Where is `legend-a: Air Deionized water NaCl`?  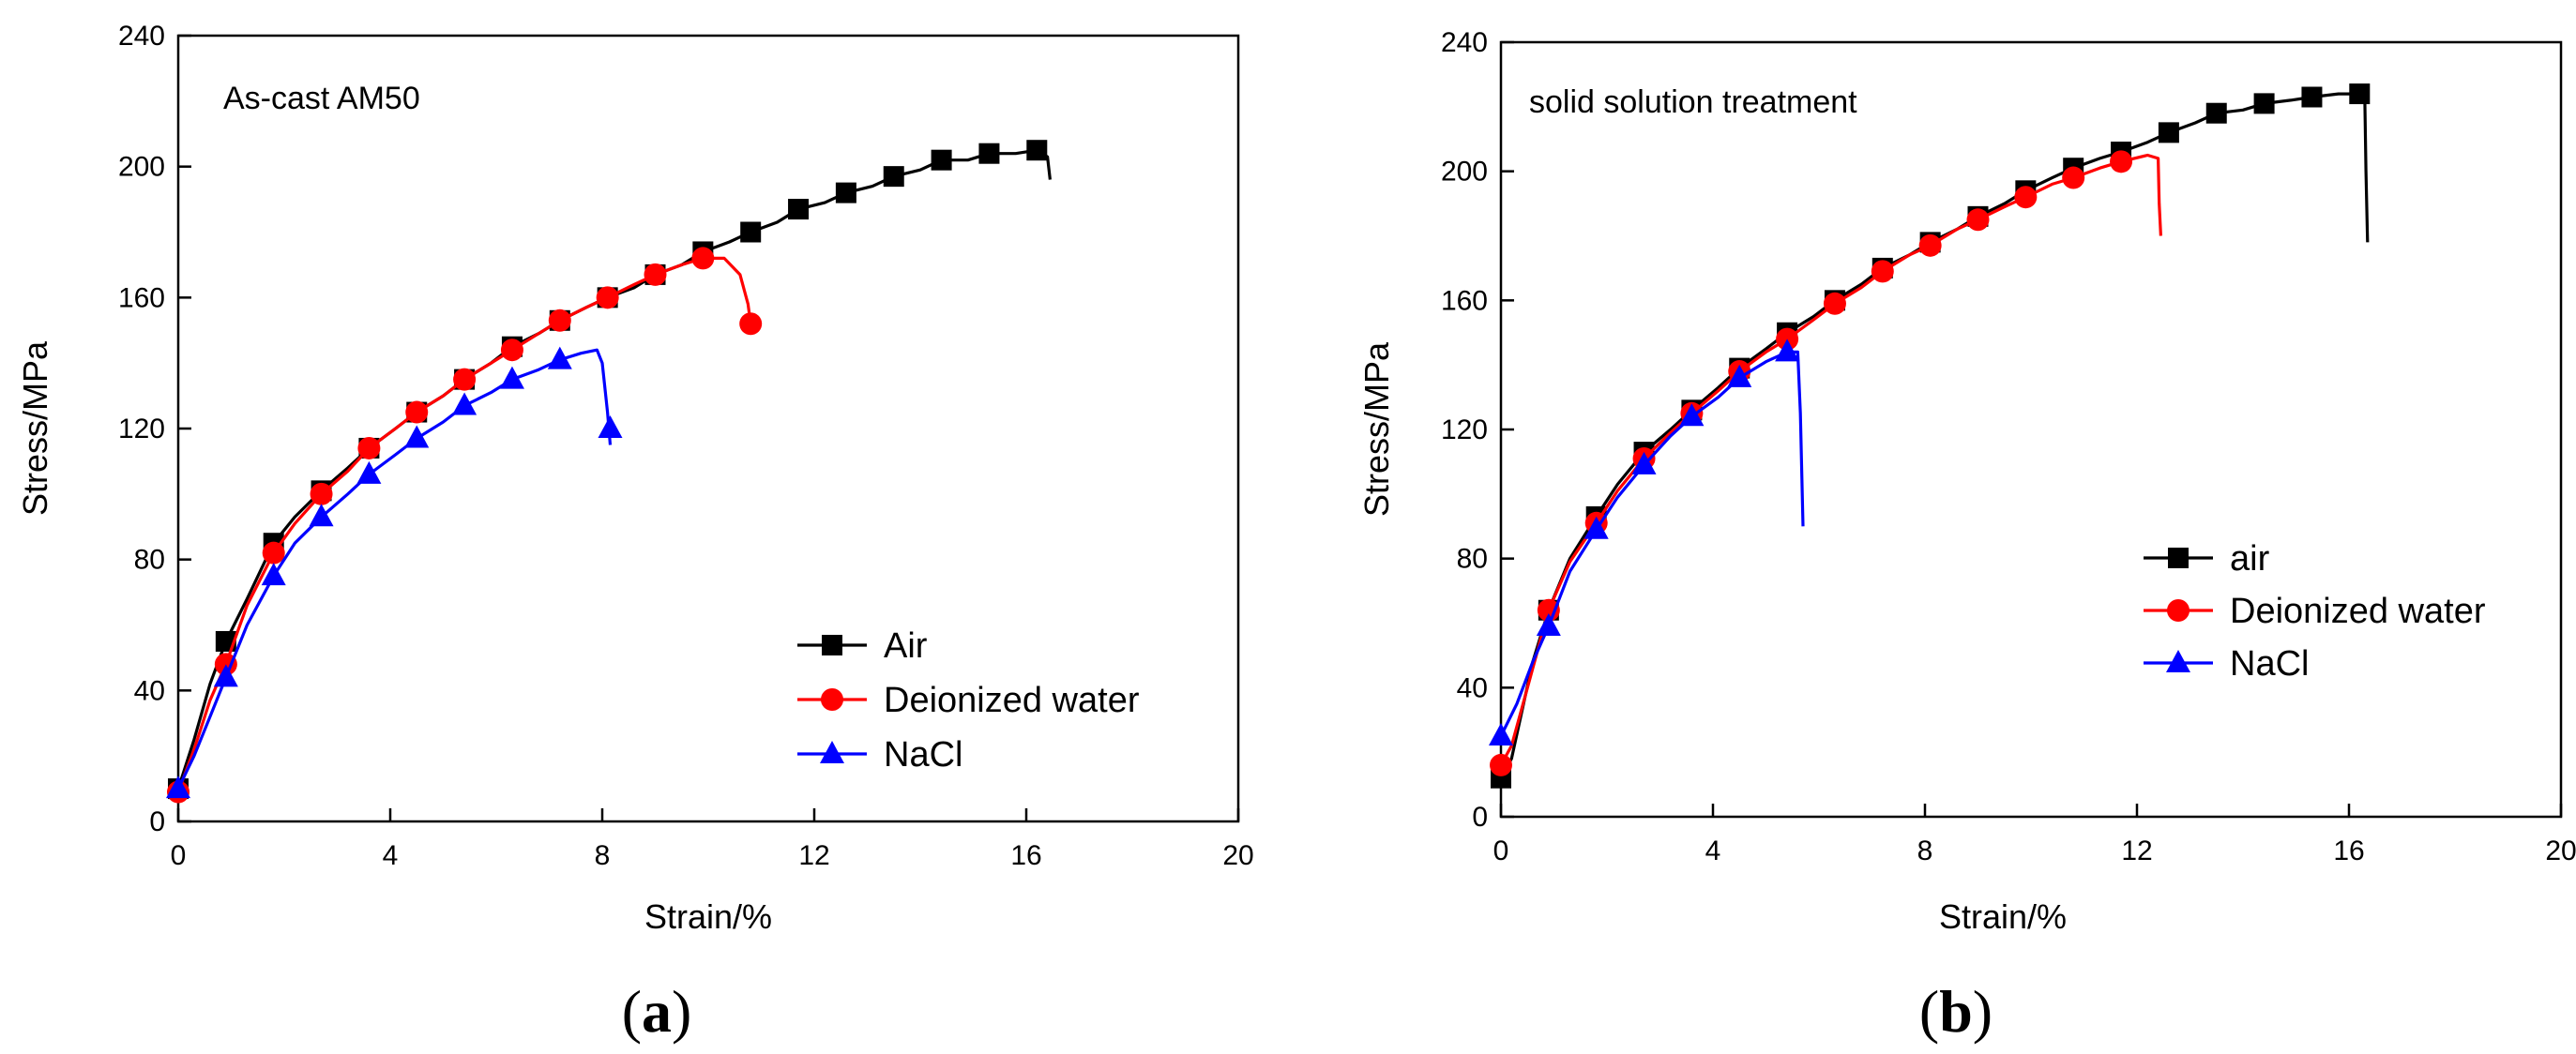 legend-a: Air Deionized water NaCl is located at coordinates (969, 700).